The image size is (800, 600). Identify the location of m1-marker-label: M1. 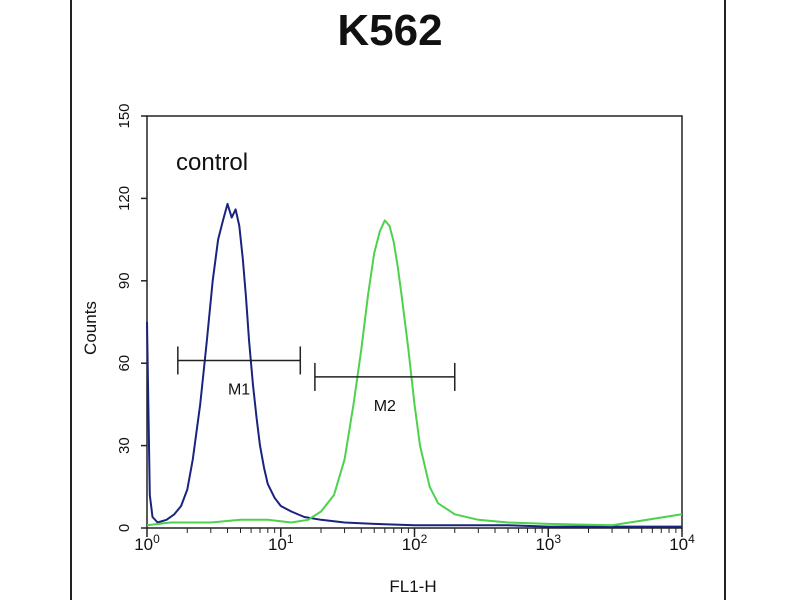
(239, 389).